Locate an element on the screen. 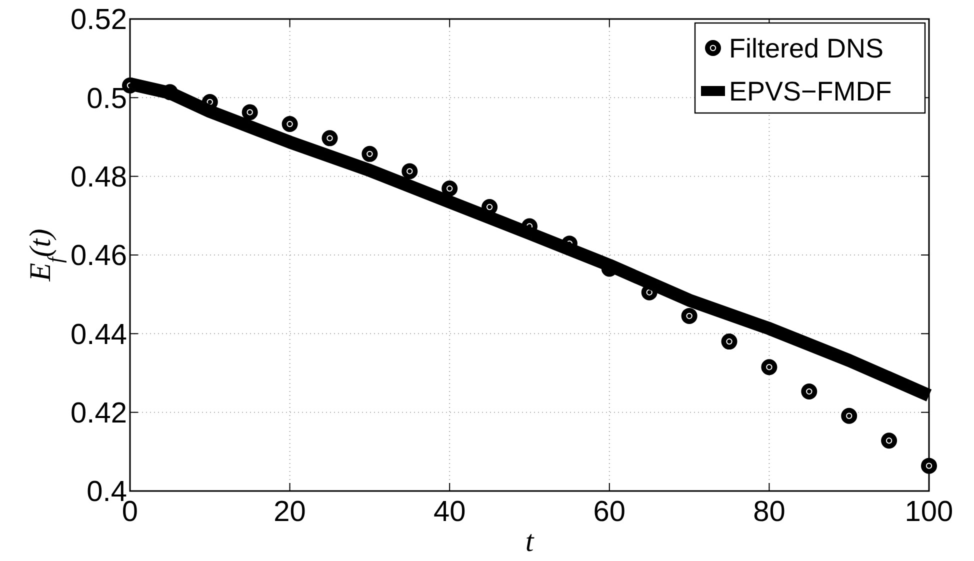 This screenshot has width=974, height=561. x-tick-label: 100 is located at coordinates (929, 512).